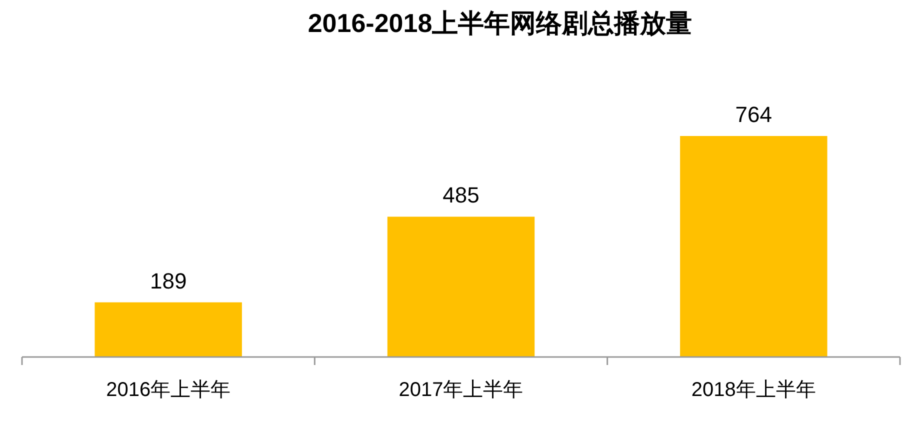 Image resolution: width=905 pixels, height=422 pixels. What do you see at coordinates (168, 390) in the screenshot?
I see `x-tick-label: 2016年上半年` at bounding box center [168, 390].